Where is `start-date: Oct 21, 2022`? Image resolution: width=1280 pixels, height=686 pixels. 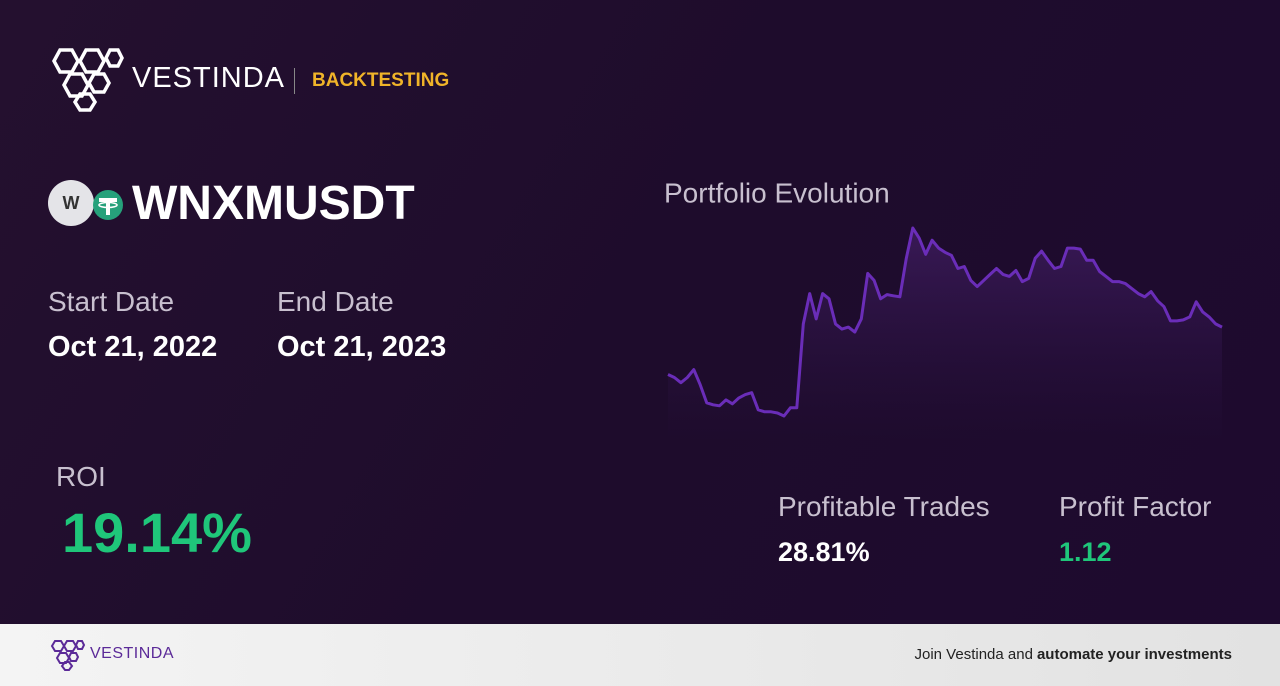
start-date: Oct 21, 2022 is located at coordinates (133, 347).